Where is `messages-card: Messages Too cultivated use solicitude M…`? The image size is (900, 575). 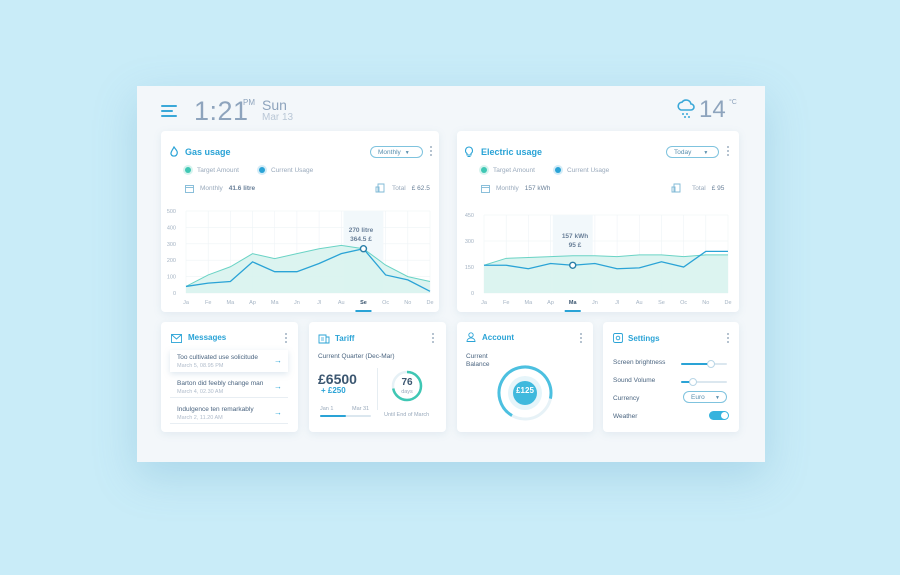
messages-card: Messages Too cultivated use solicitude M… is located at coordinates (229, 377).